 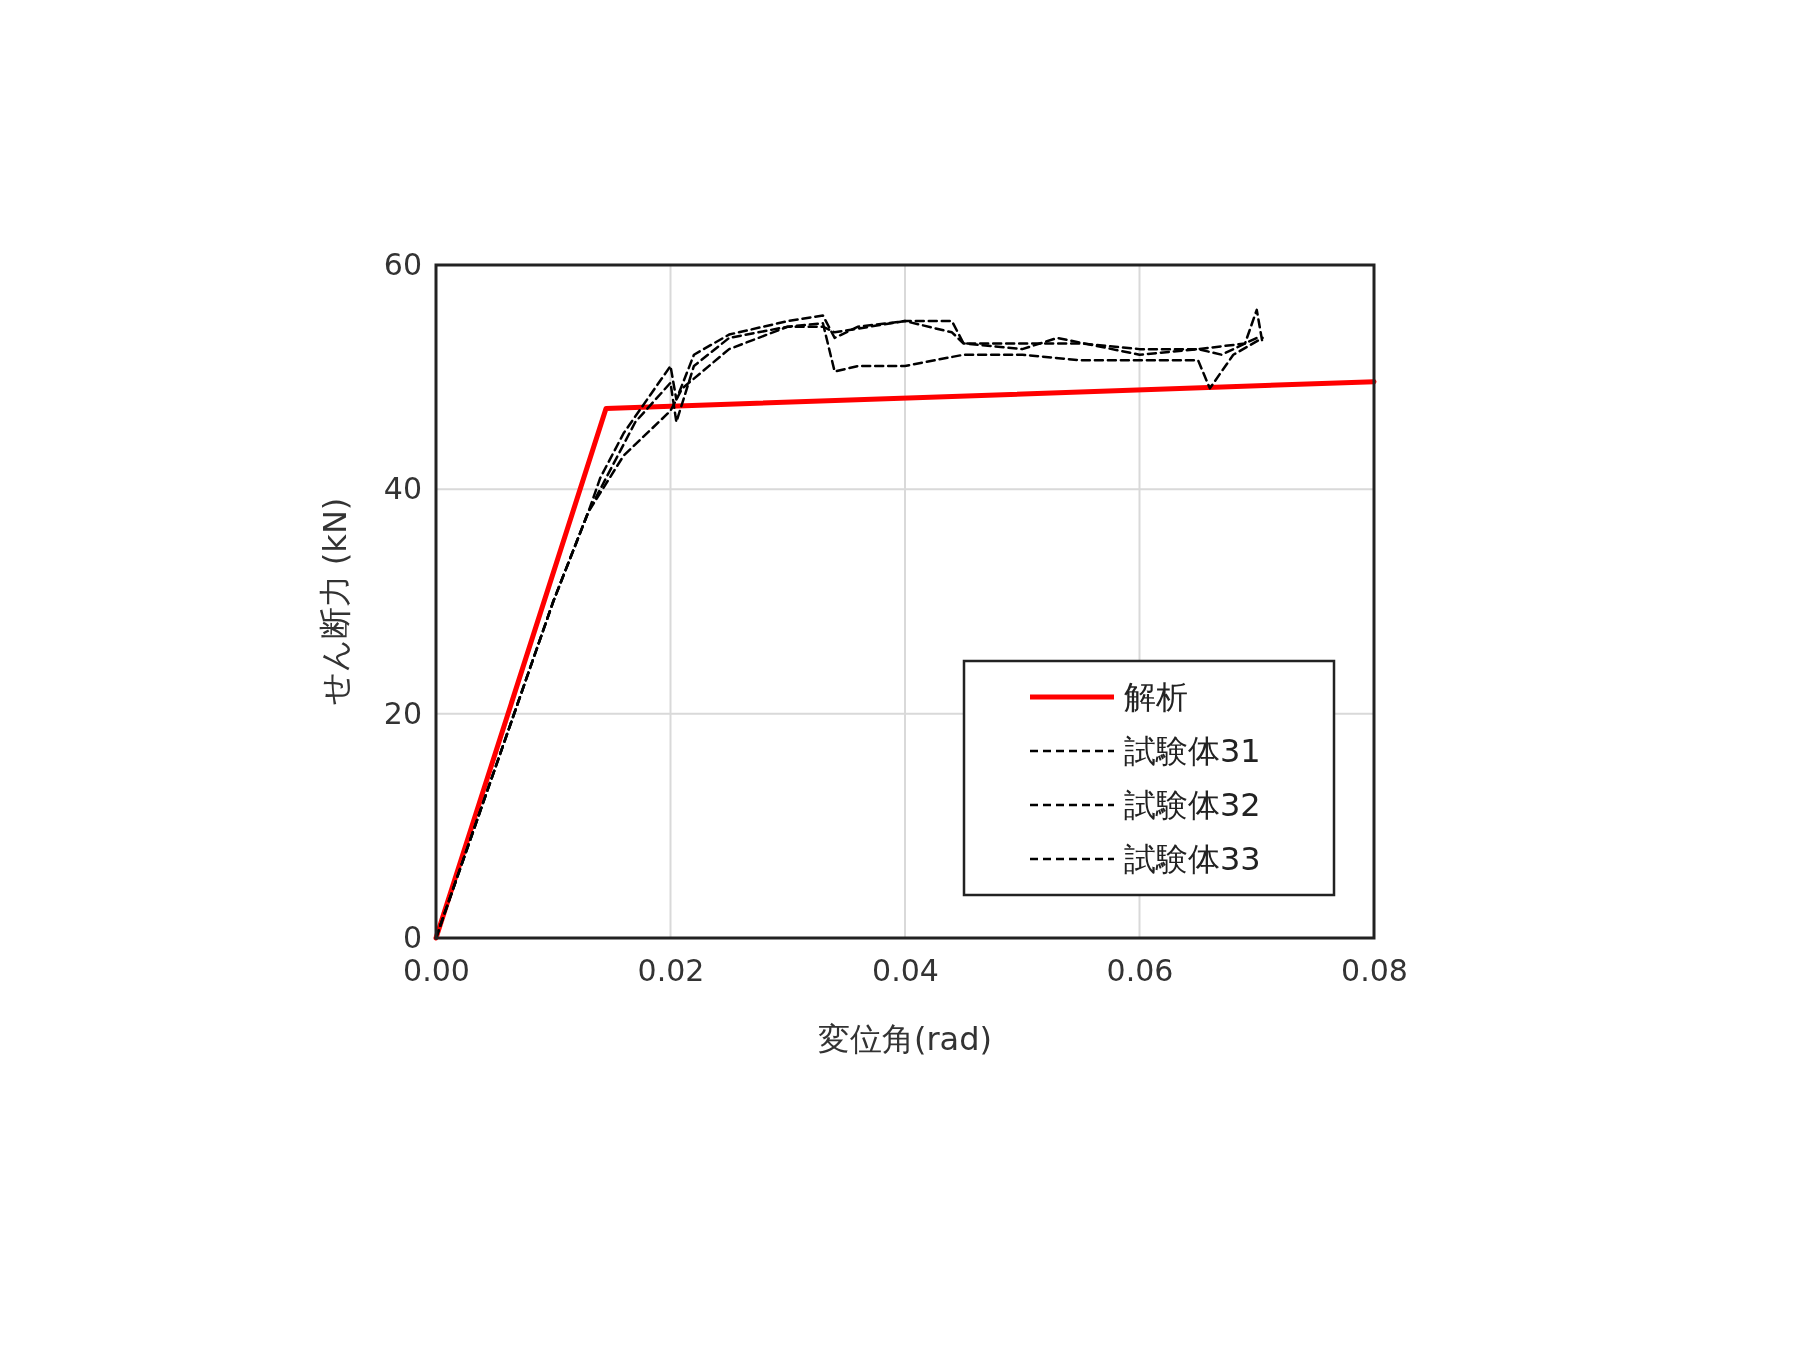 What do you see at coordinates (905, 1039) in the screenshot?
I see `x-axis-title: 変位角(rad)` at bounding box center [905, 1039].